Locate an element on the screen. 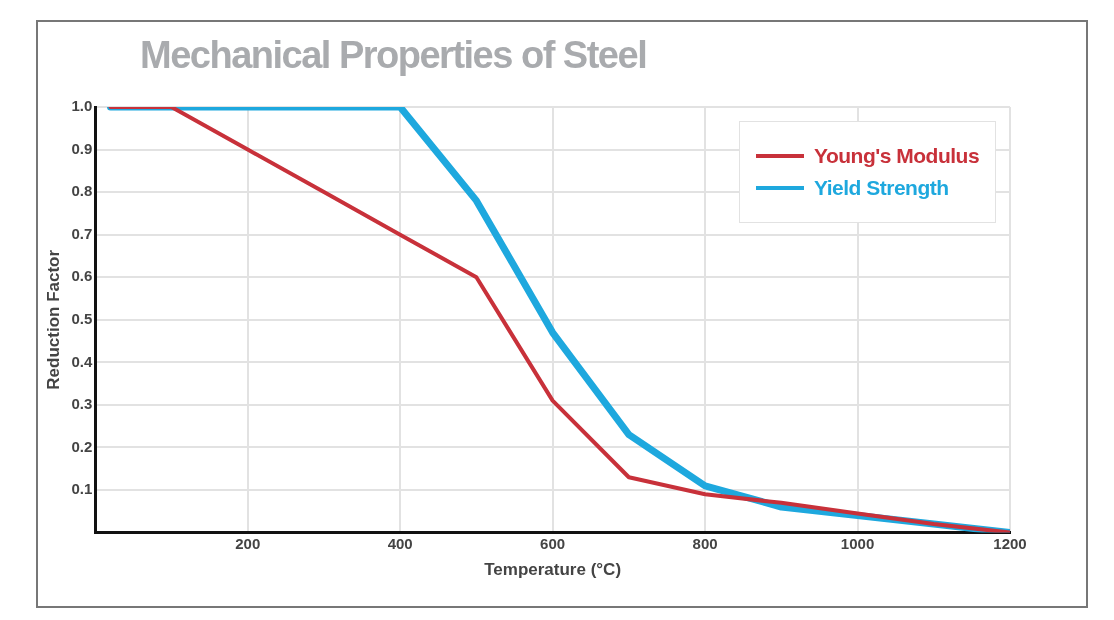  legend-label: Yield Strength is located at coordinates (881, 188).